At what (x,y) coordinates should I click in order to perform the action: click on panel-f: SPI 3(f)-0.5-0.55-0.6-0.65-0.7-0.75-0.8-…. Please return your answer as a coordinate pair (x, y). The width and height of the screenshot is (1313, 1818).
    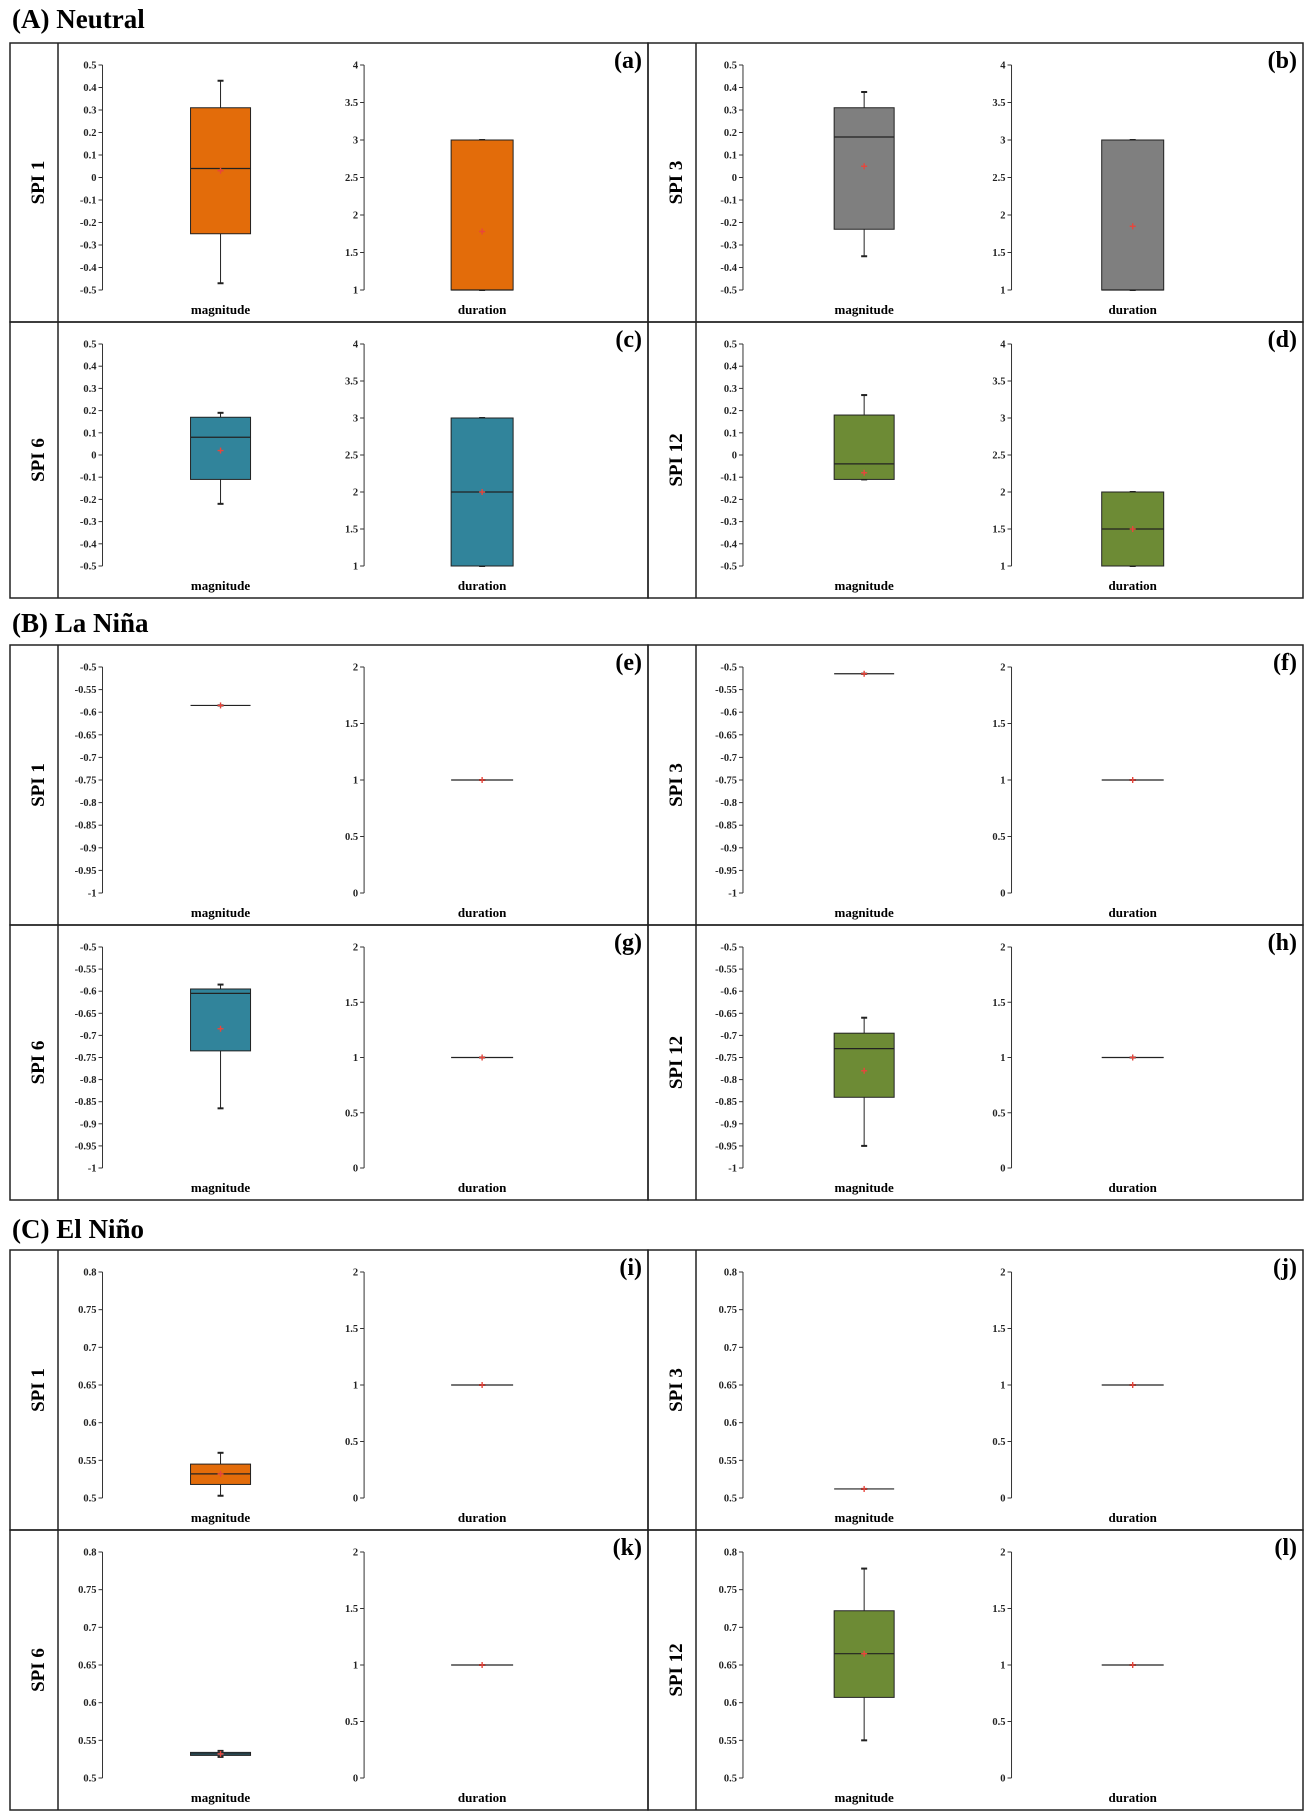
    Looking at the image, I should click on (975, 785).